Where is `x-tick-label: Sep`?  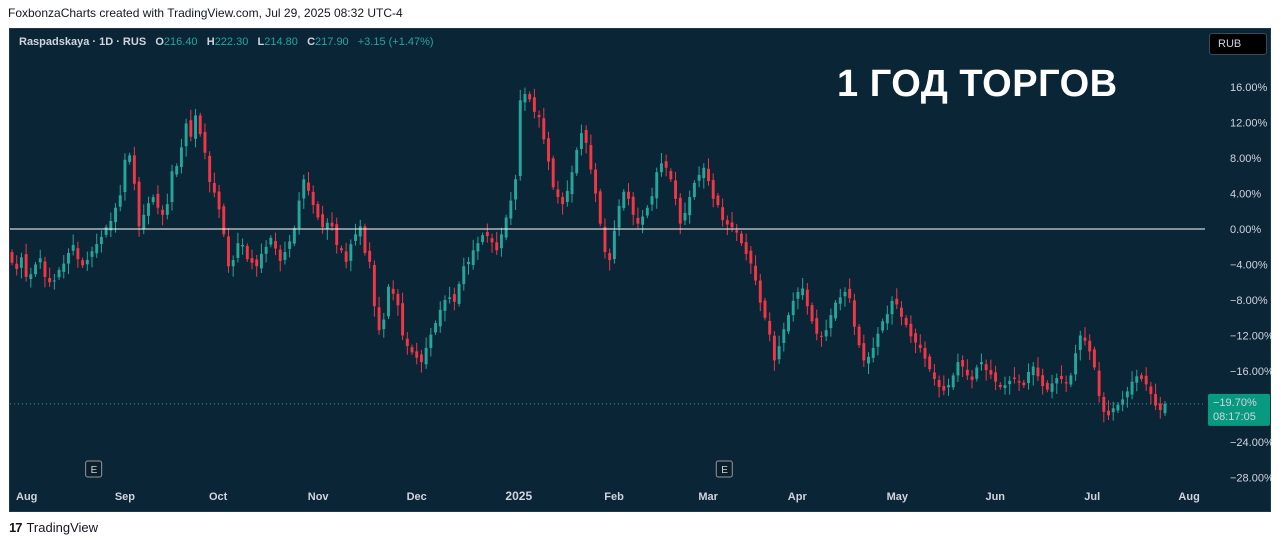
x-tick-label: Sep is located at coordinates (125, 497).